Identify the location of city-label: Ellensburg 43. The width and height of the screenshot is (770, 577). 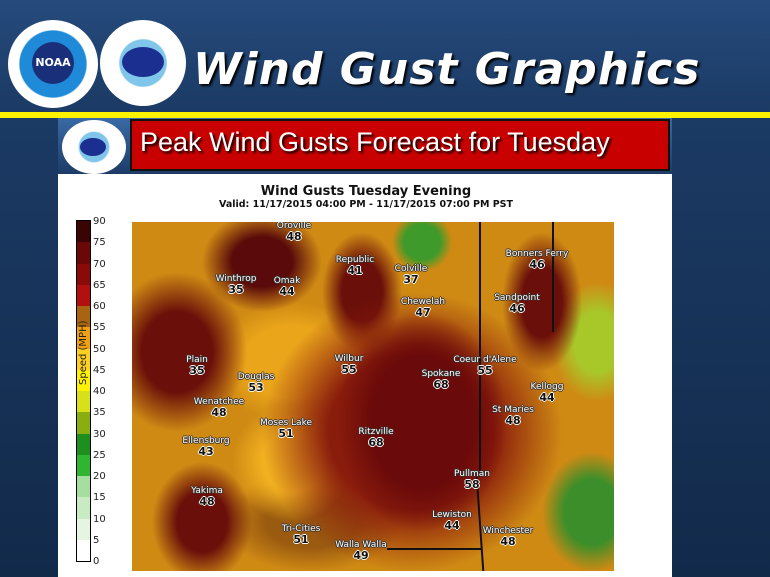
(206, 447).